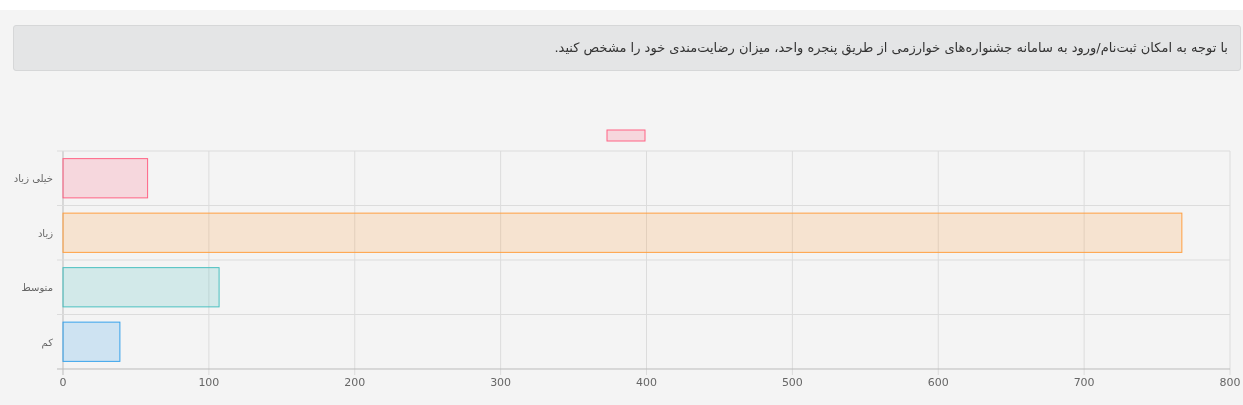  I want to click on x-tick-label: 600, so click(938, 382).